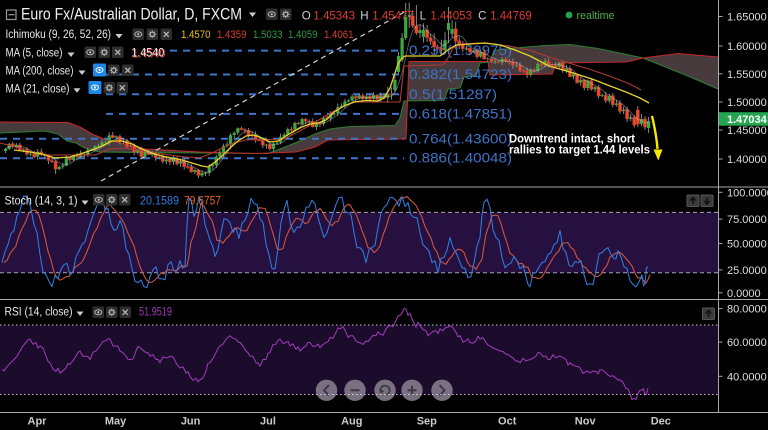 The height and width of the screenshot is (430, 768). I want to click on svg-text: L, so click(423, 17).